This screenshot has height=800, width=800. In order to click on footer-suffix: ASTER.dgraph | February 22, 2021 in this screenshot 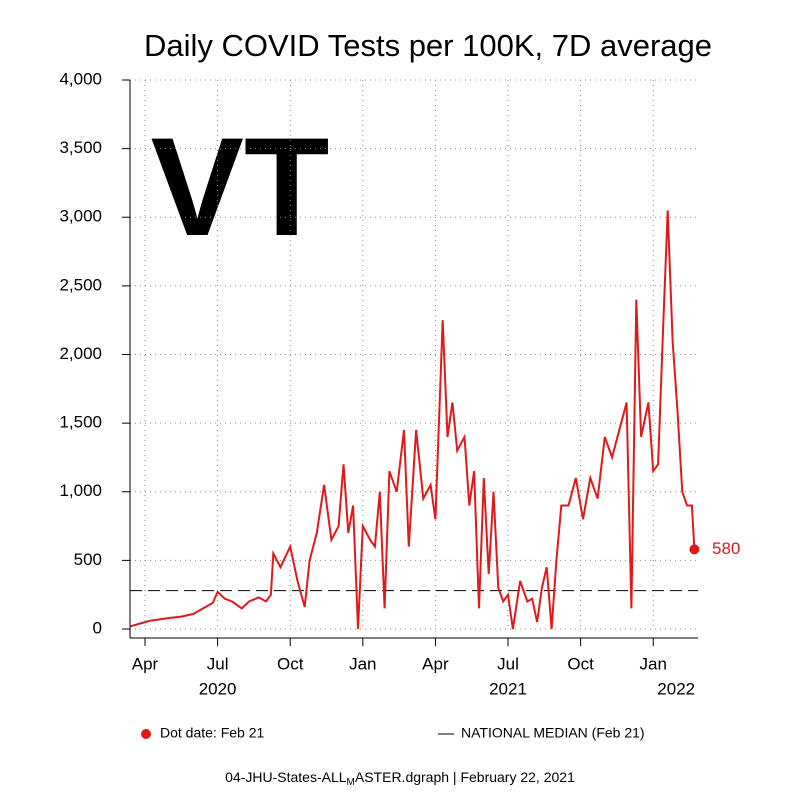, I will do `click(465, 777)`.